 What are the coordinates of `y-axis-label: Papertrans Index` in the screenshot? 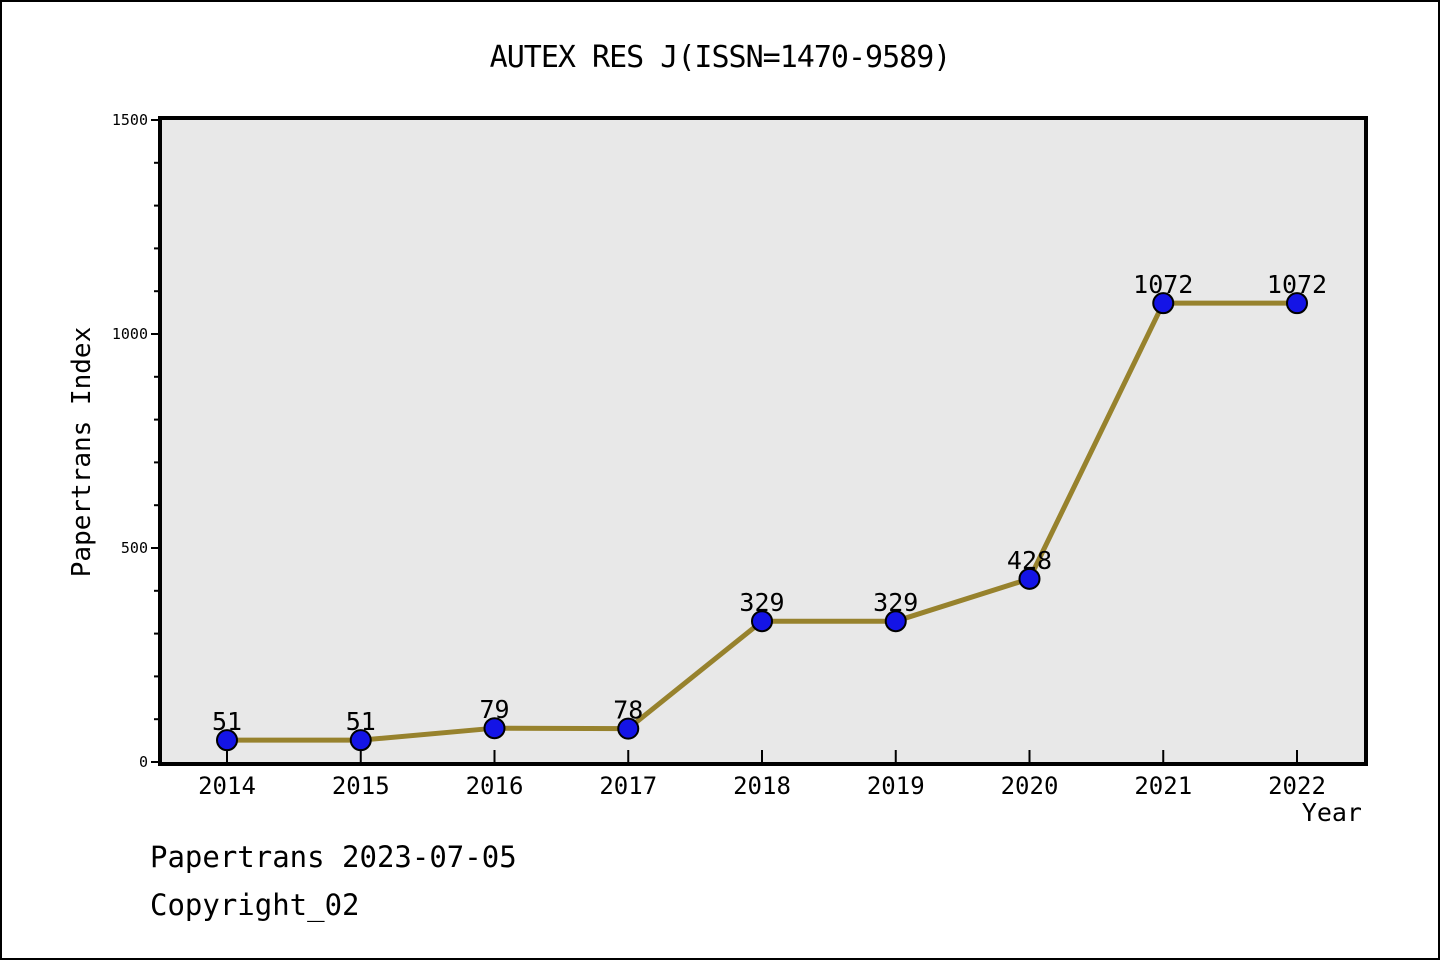 It's located at (82, 452).